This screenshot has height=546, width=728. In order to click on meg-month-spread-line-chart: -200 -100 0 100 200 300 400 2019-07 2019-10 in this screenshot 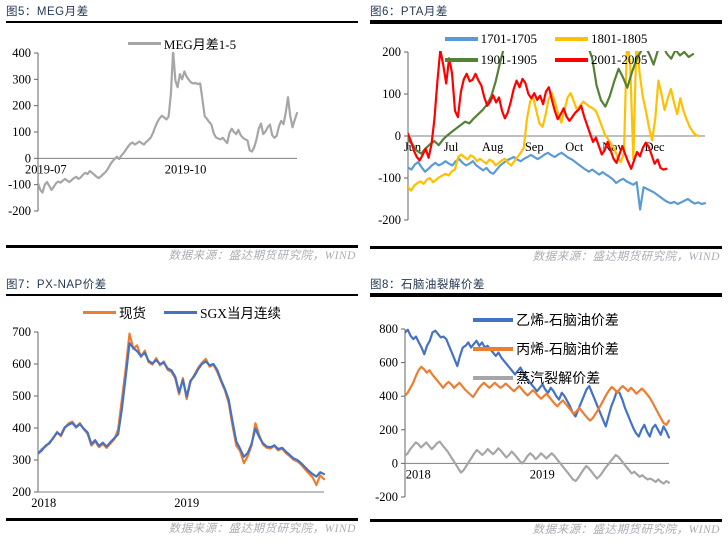, I will do `click(153, 132)`.